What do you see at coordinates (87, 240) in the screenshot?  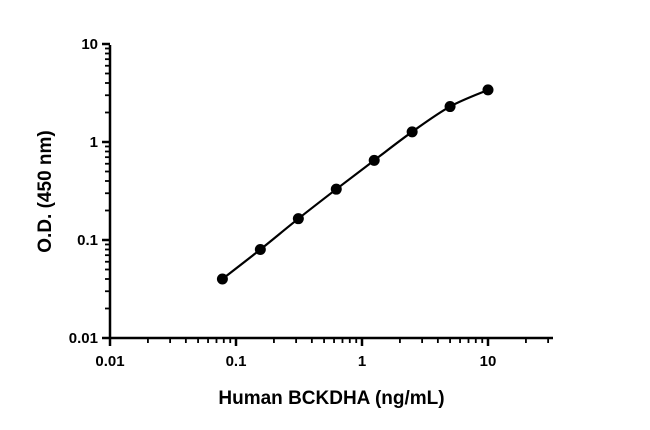 I see `y-tick-label: 0.1` at bounding box center [87, 240].